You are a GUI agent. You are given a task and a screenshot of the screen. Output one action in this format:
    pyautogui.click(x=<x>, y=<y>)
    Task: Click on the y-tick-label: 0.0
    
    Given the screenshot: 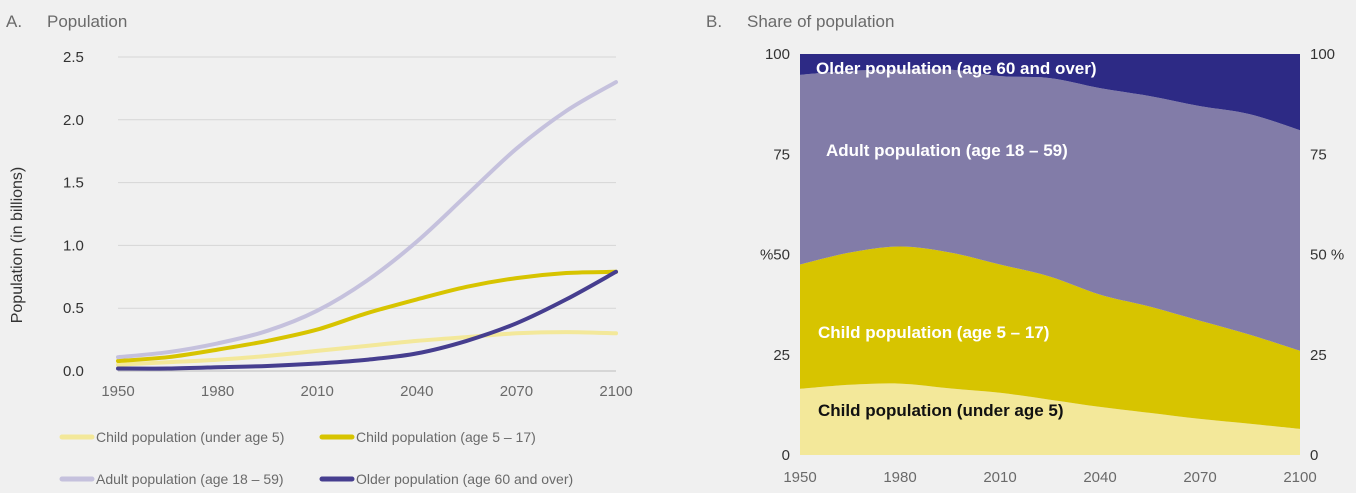 What is the action you would take?
    pyautogui.click(x=73, y=371)
    